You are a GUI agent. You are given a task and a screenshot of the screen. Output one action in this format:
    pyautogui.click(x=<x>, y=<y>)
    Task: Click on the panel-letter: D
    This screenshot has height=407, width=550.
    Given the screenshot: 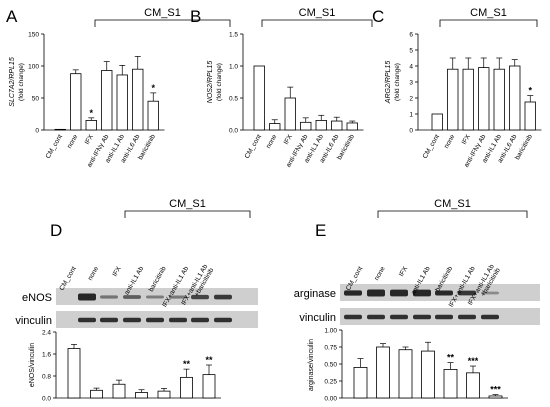 What is the action you would take?
    pyautogui.click(x=56, y=230)
    